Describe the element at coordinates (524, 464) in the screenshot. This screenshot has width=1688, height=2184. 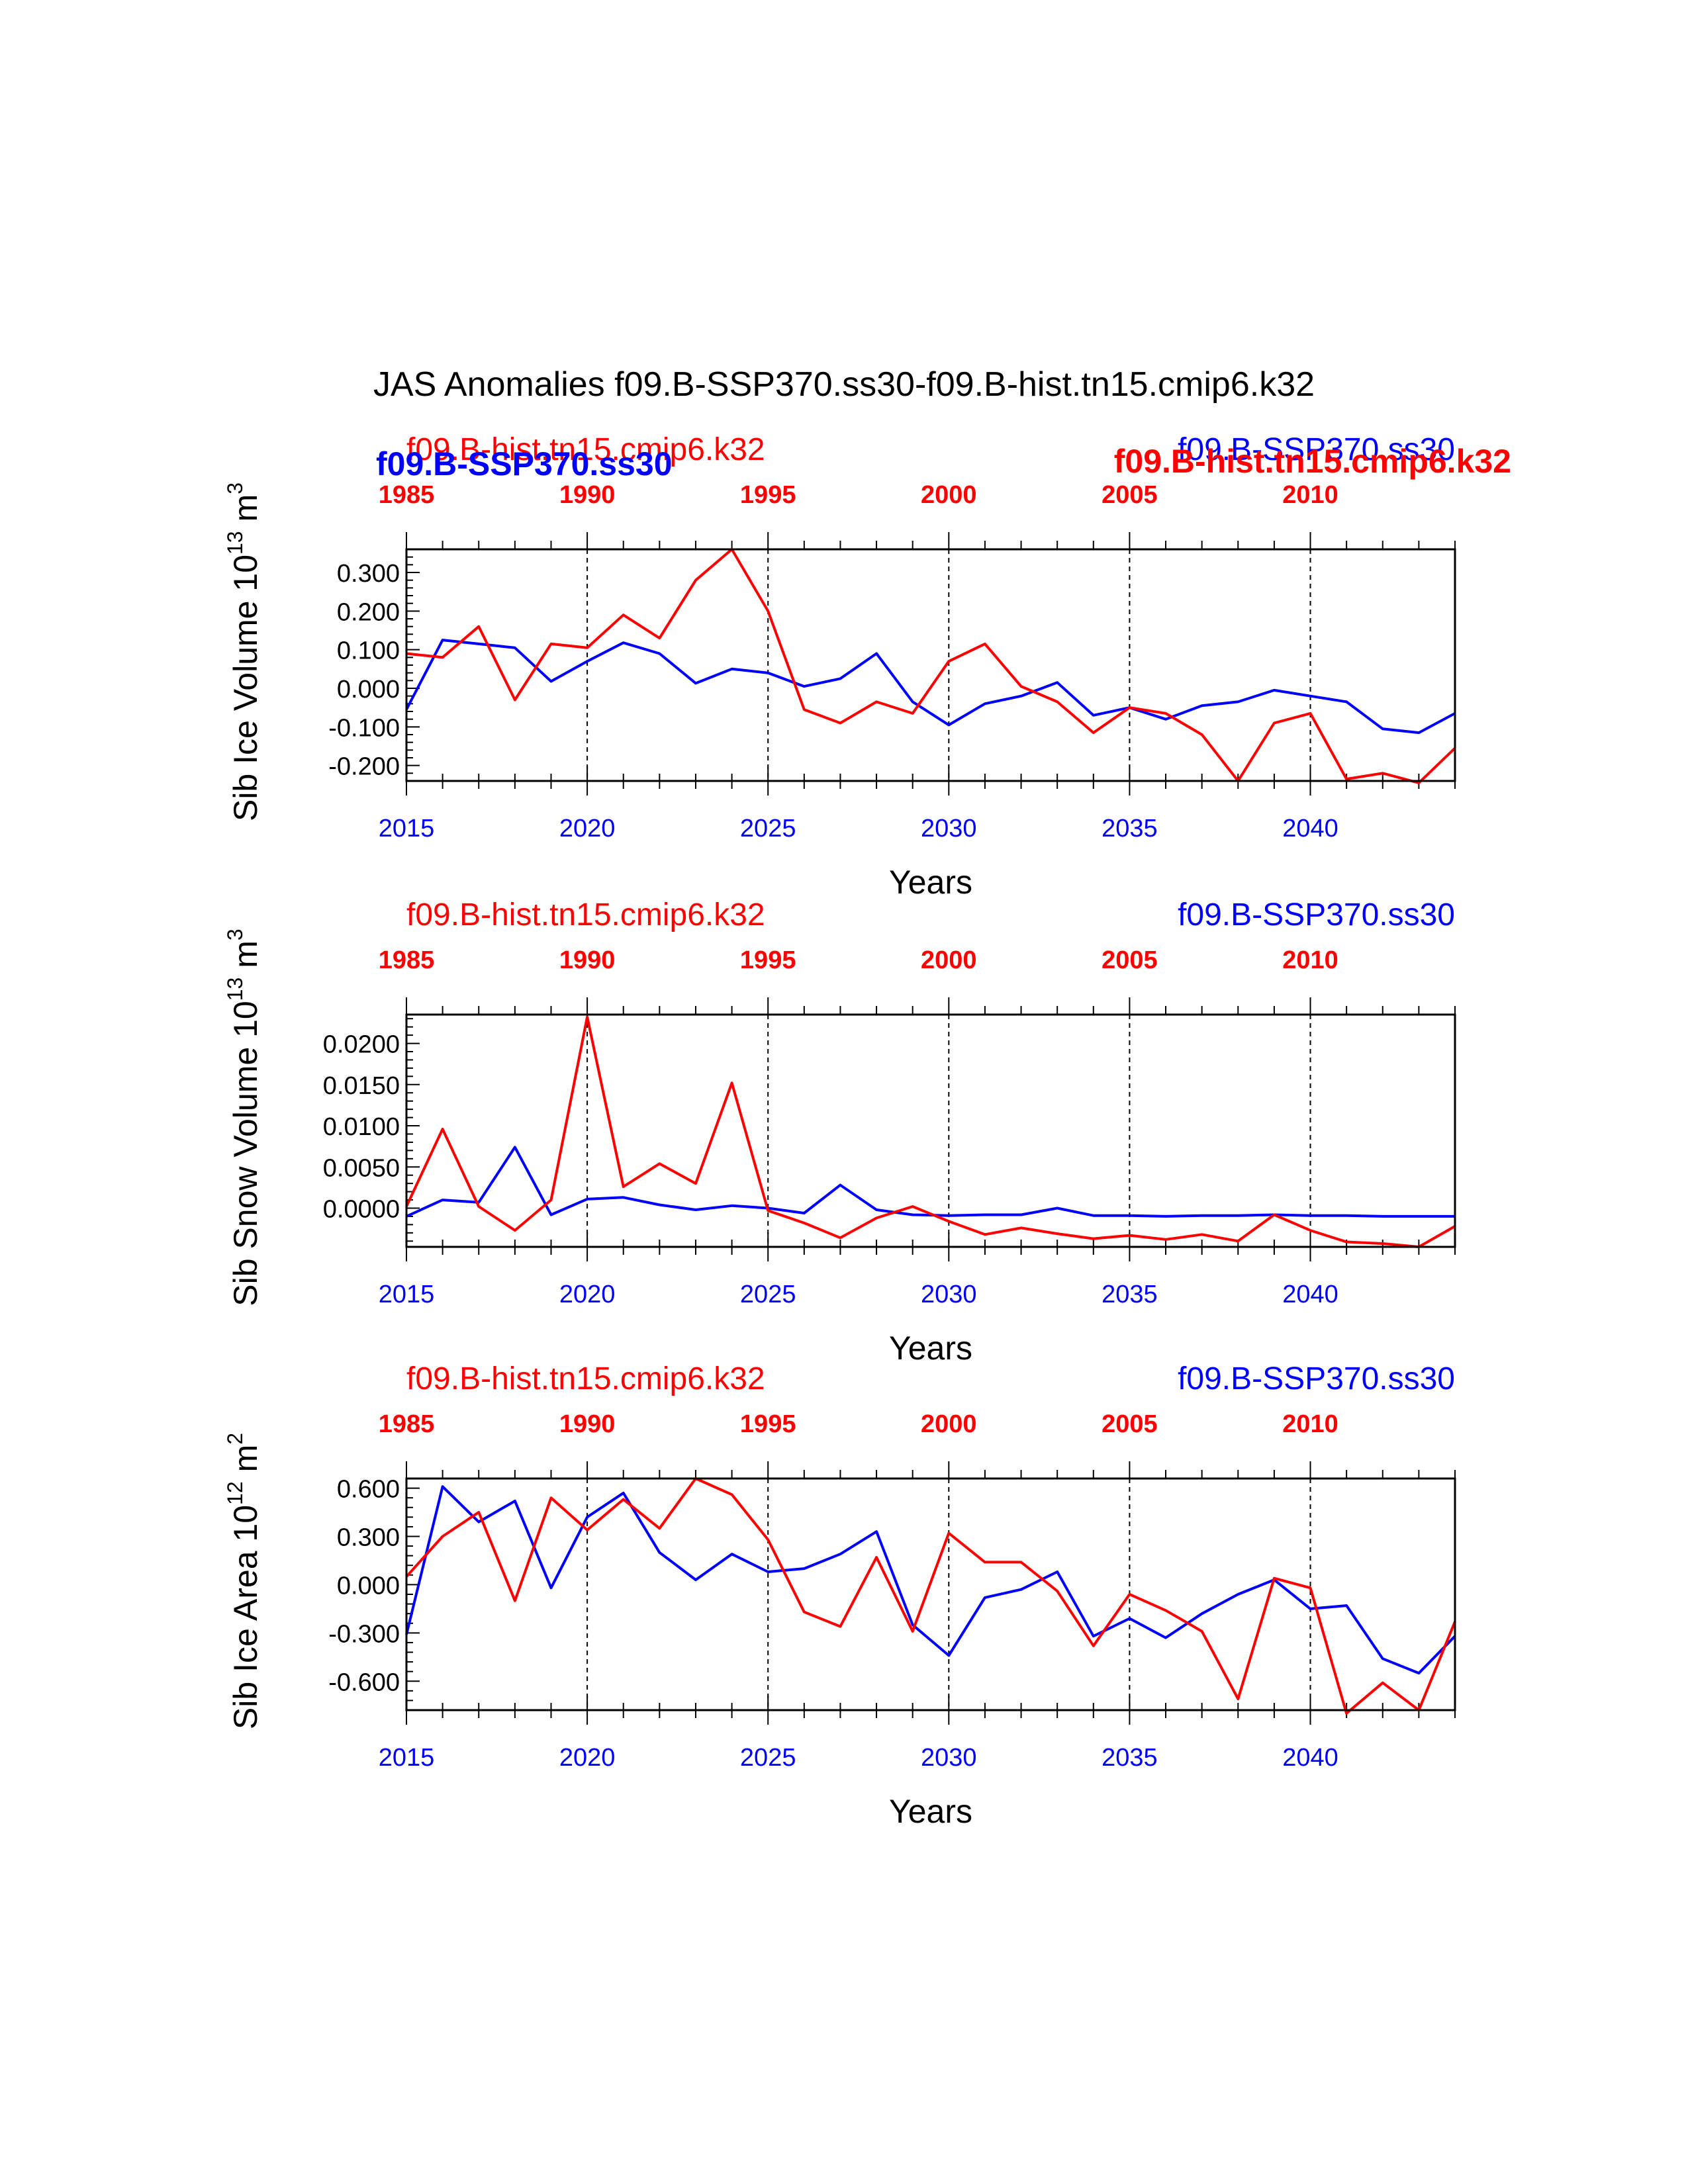
I see `overlap-label-ssp-left: f09.B-SSP370.ss30` at that location.